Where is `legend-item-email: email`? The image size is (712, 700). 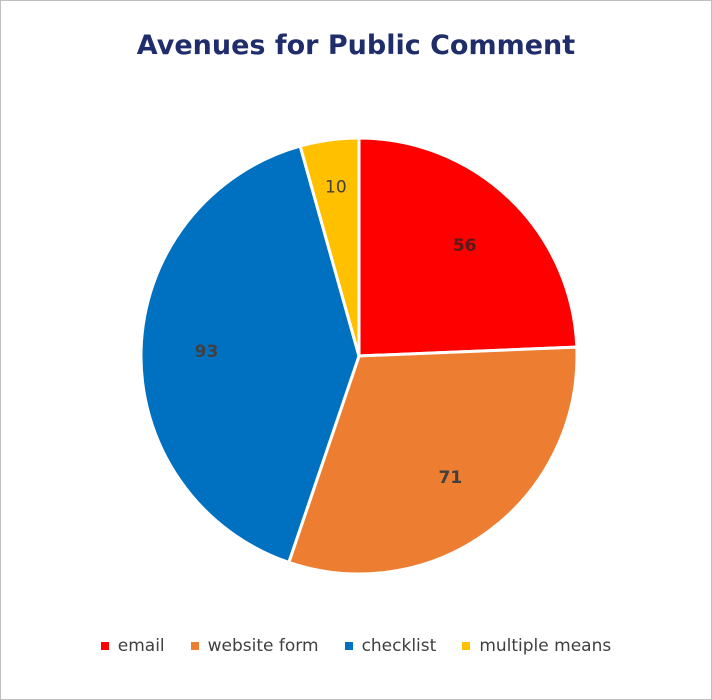 legend-item-email: email is located at coordinates (132, 646).